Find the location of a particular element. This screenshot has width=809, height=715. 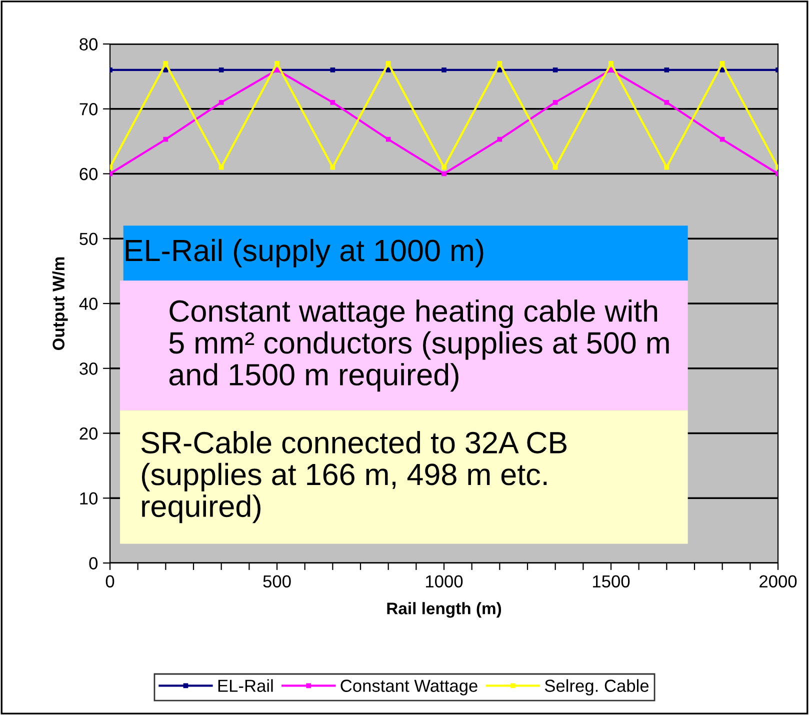

x-axis-title: Rail length (m) is located at coordinates (444, 610).